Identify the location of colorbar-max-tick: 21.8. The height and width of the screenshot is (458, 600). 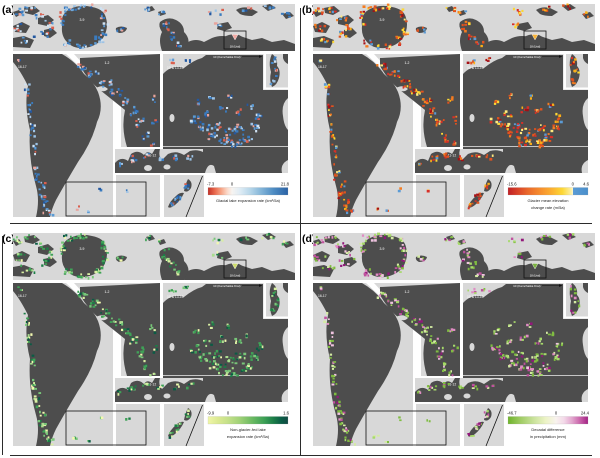
(285, 184).